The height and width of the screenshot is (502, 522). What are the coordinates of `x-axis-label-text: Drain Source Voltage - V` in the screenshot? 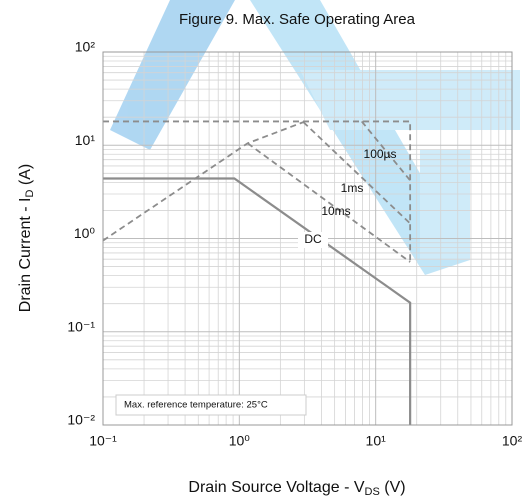 It's located at (276, 487).